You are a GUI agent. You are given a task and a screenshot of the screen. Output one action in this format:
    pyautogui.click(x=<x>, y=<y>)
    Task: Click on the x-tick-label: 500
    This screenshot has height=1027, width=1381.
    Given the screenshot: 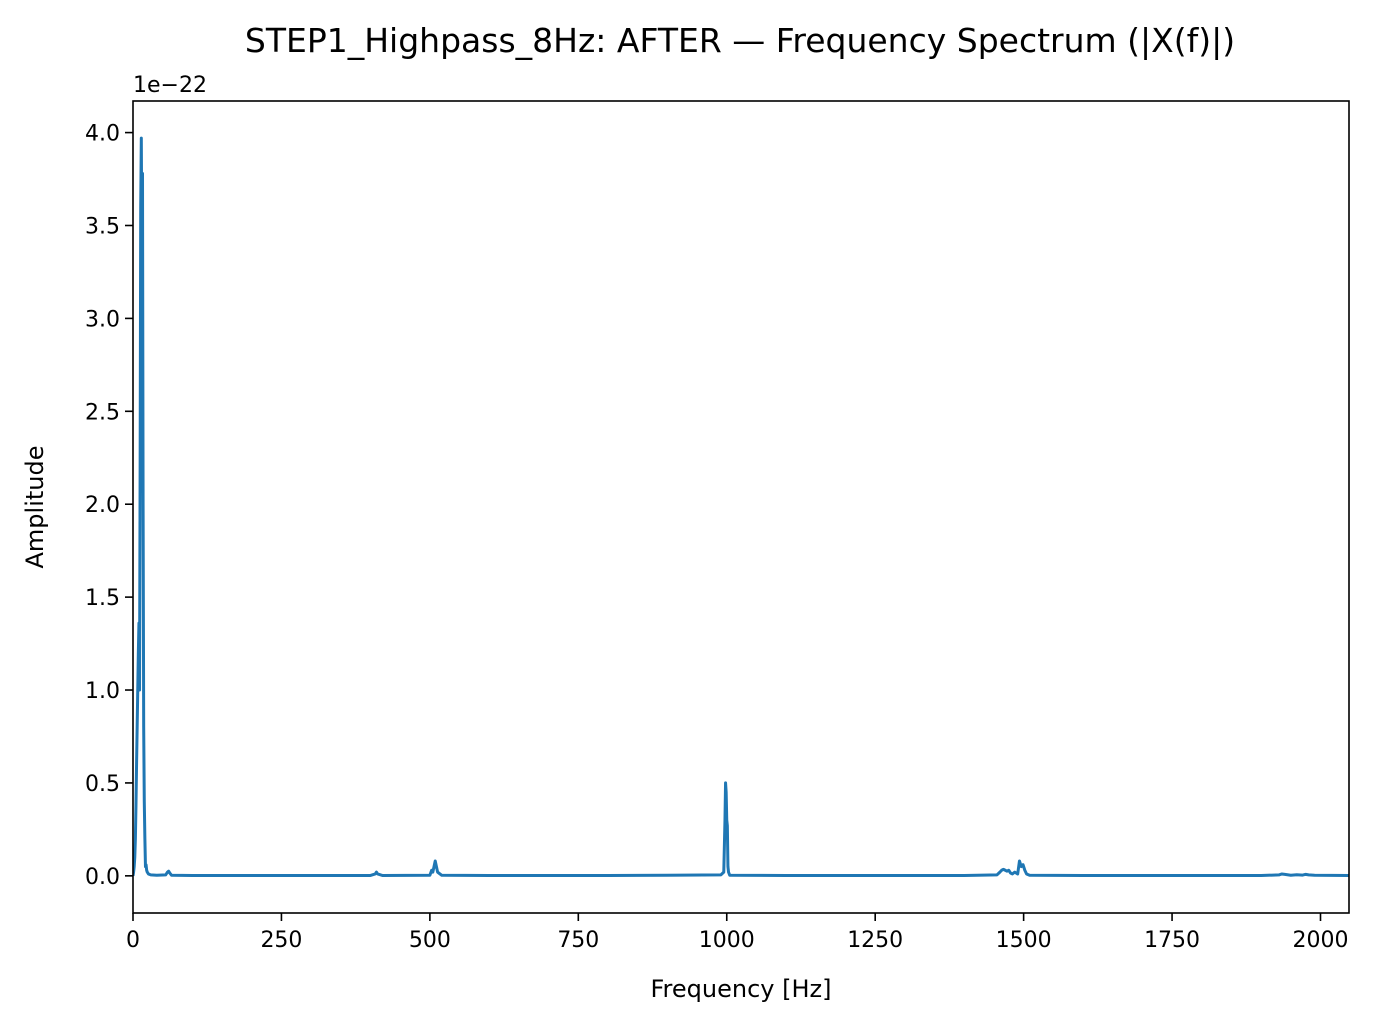 What is the action you would take?
    pyautogui.click(x=430, y=940)
    